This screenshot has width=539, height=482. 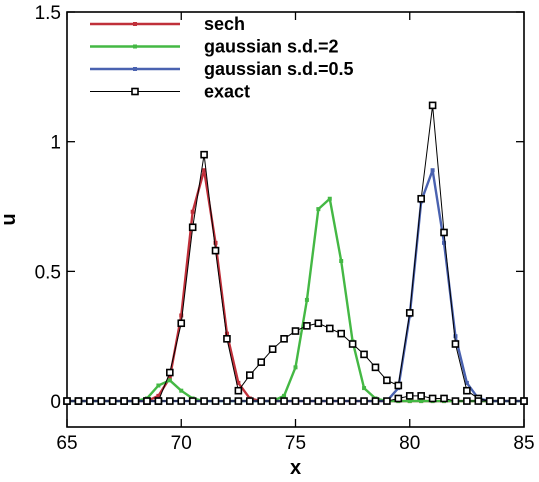 I want to click on x-tick-label: 70, so click(x=181, y=443).